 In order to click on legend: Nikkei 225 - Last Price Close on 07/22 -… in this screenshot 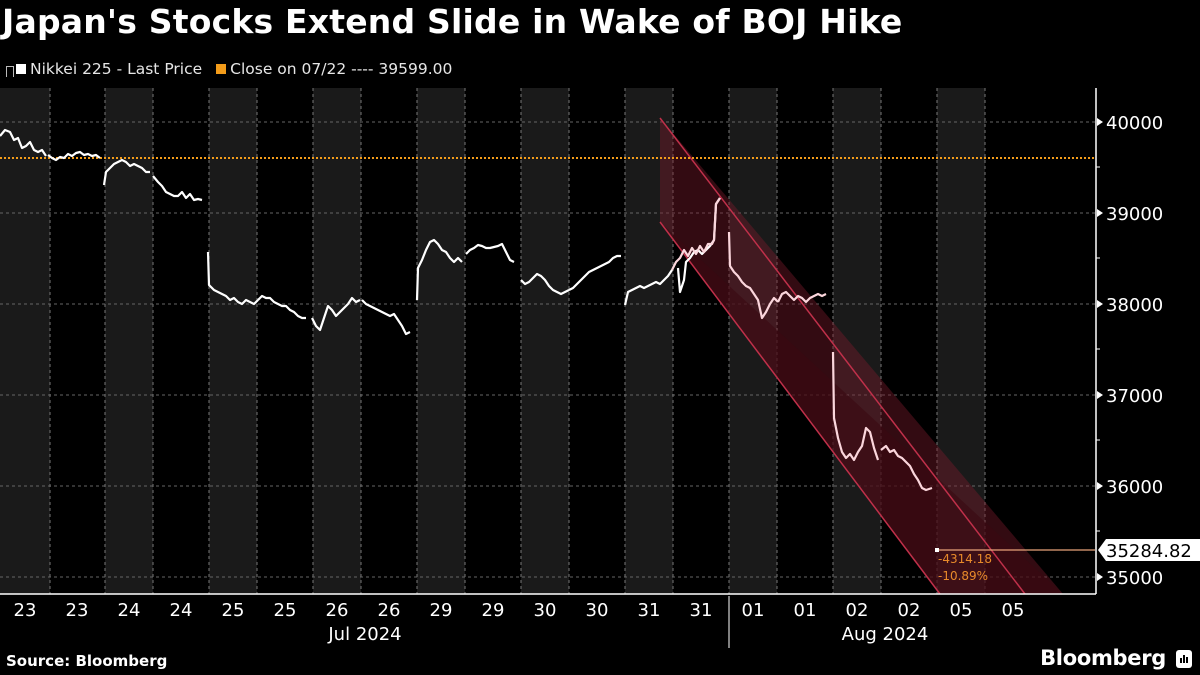, I will do `click(236, 69)`.